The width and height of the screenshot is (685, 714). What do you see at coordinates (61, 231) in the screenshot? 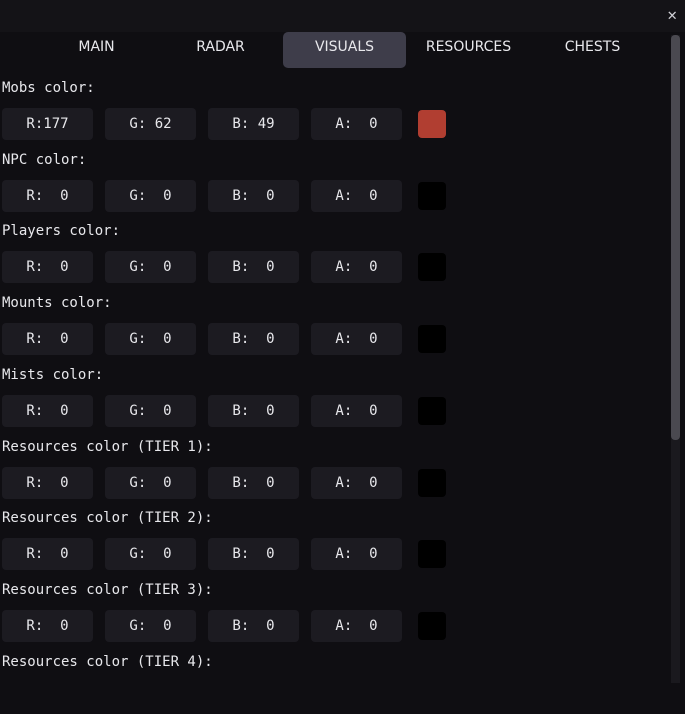
I see `color-label: Players color:` at bounding box center [61, 231].